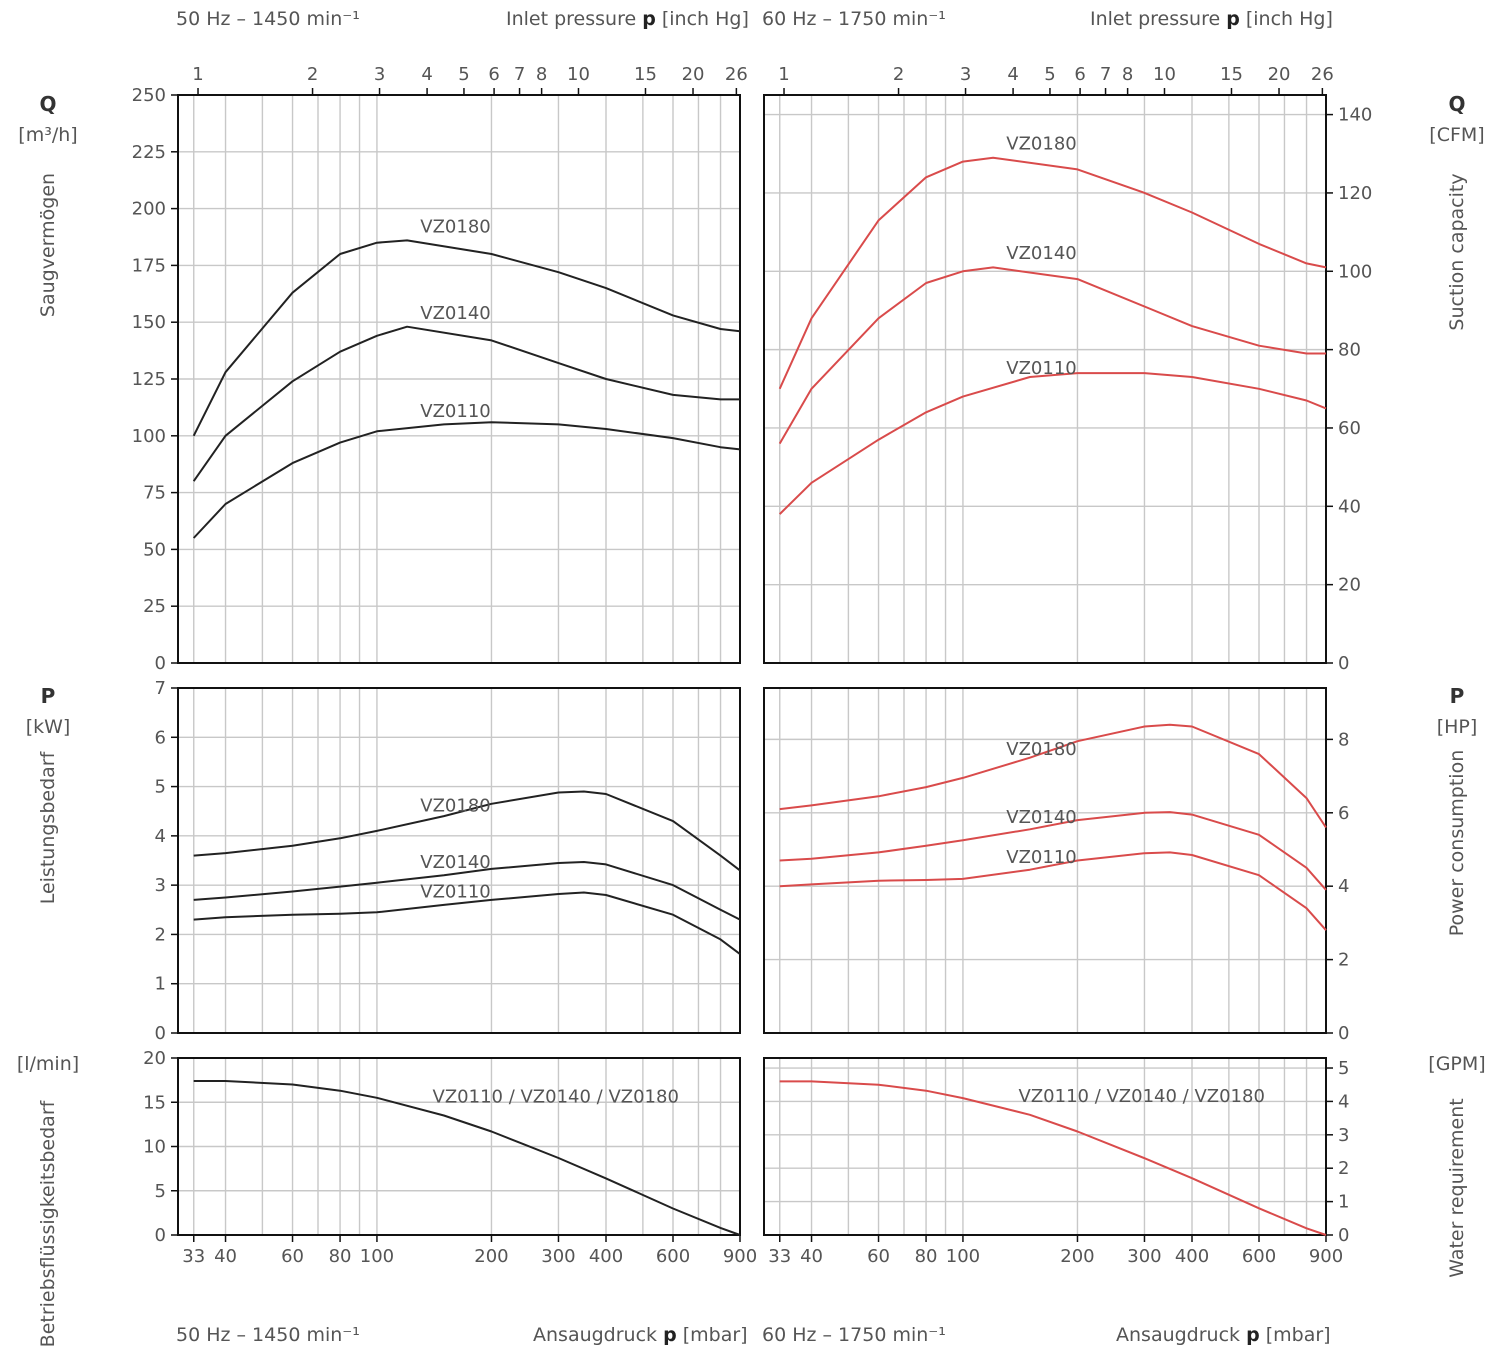  I want to click on top-right-pressure-label: Inlet pressure p [inch Hg], so click(1211, 19).